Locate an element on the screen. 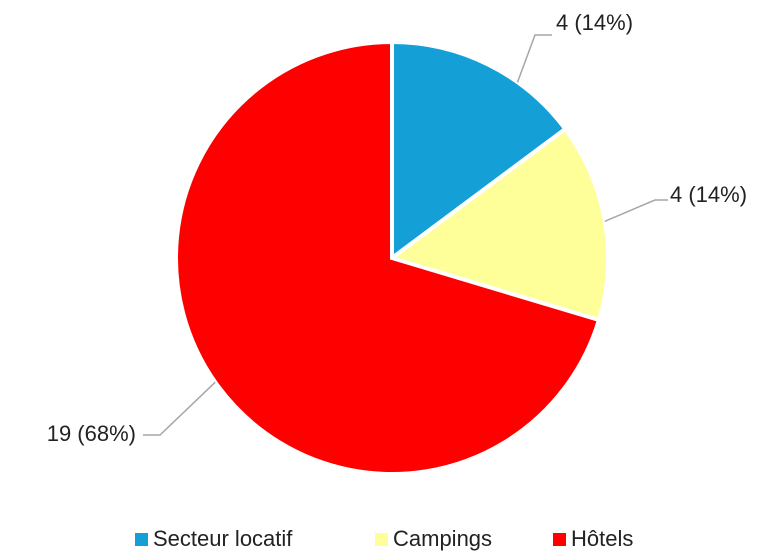 This screenshot has height=557, width=778. legend-label: Secteur locatif is located at coordinates (223, 538).